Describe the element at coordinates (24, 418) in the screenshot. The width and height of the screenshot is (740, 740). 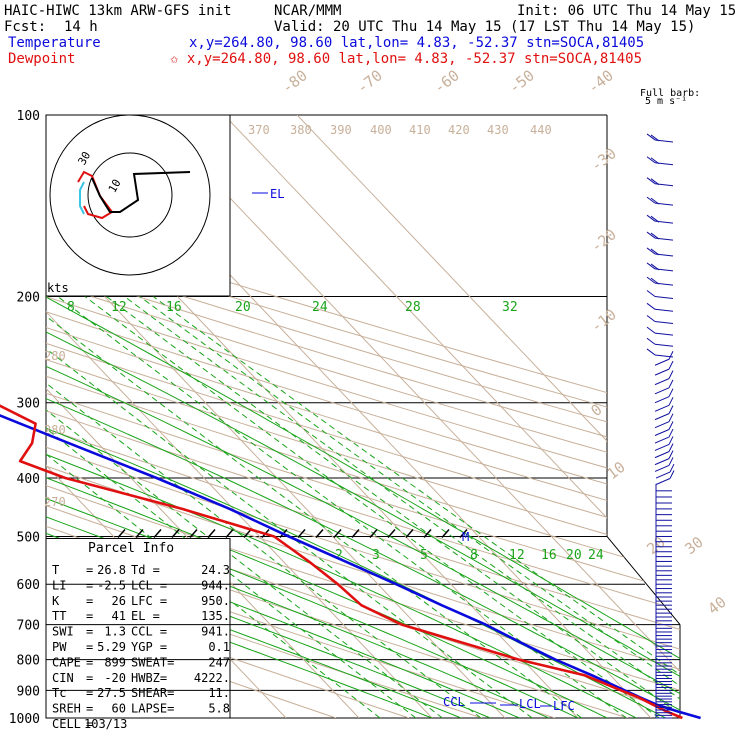
I see `pressure-labels: 100 200 300 400 500 600 700 800 900 1000` at that location.